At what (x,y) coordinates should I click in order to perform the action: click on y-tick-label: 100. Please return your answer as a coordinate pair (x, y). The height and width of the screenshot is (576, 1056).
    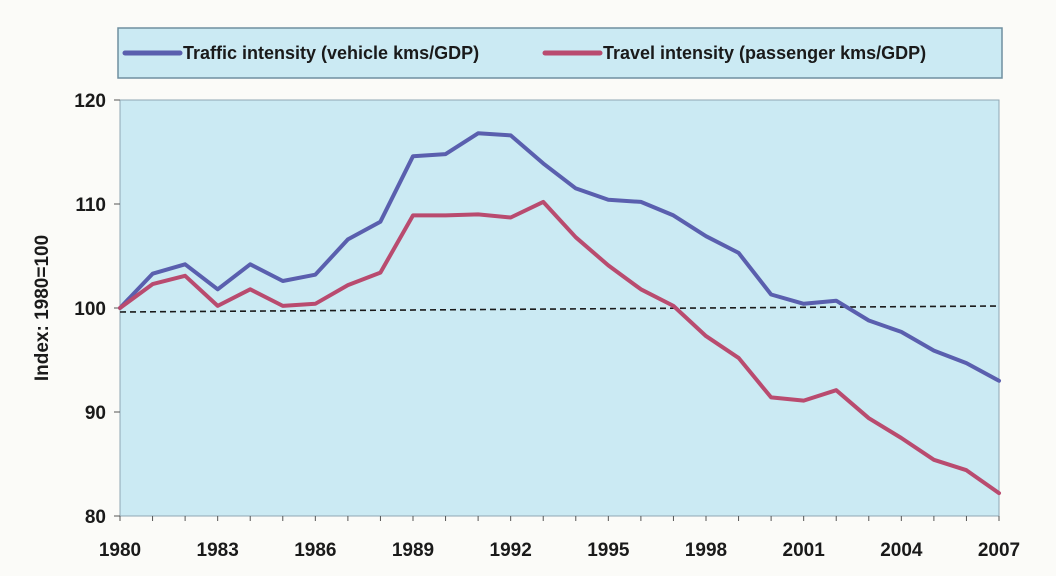
    Looking at the image, I should click on (90, 309).